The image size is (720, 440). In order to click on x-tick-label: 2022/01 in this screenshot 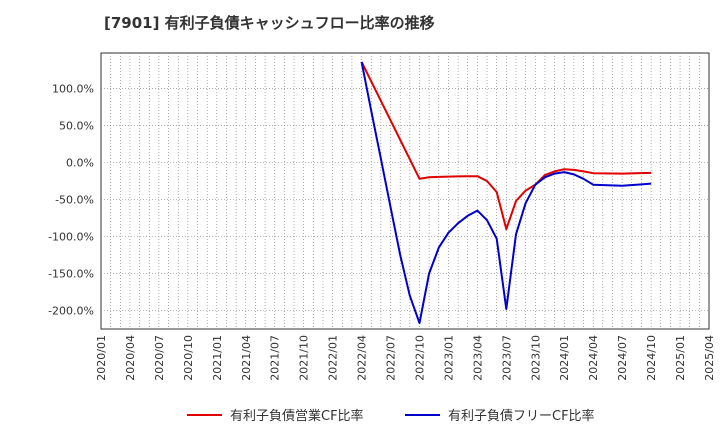, I will do `click(333, 358)`.